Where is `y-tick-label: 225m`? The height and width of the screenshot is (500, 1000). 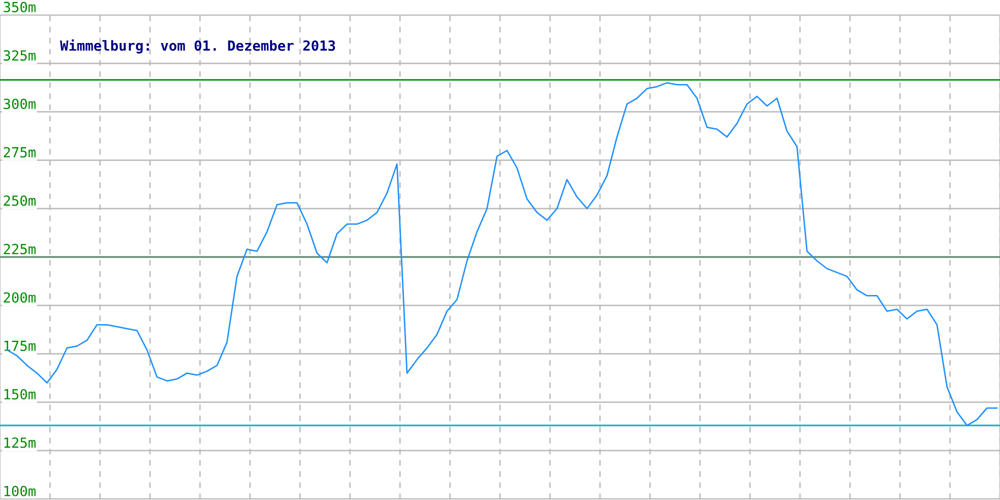
y-tick-label: 225m is located at coordinates (20, 249).